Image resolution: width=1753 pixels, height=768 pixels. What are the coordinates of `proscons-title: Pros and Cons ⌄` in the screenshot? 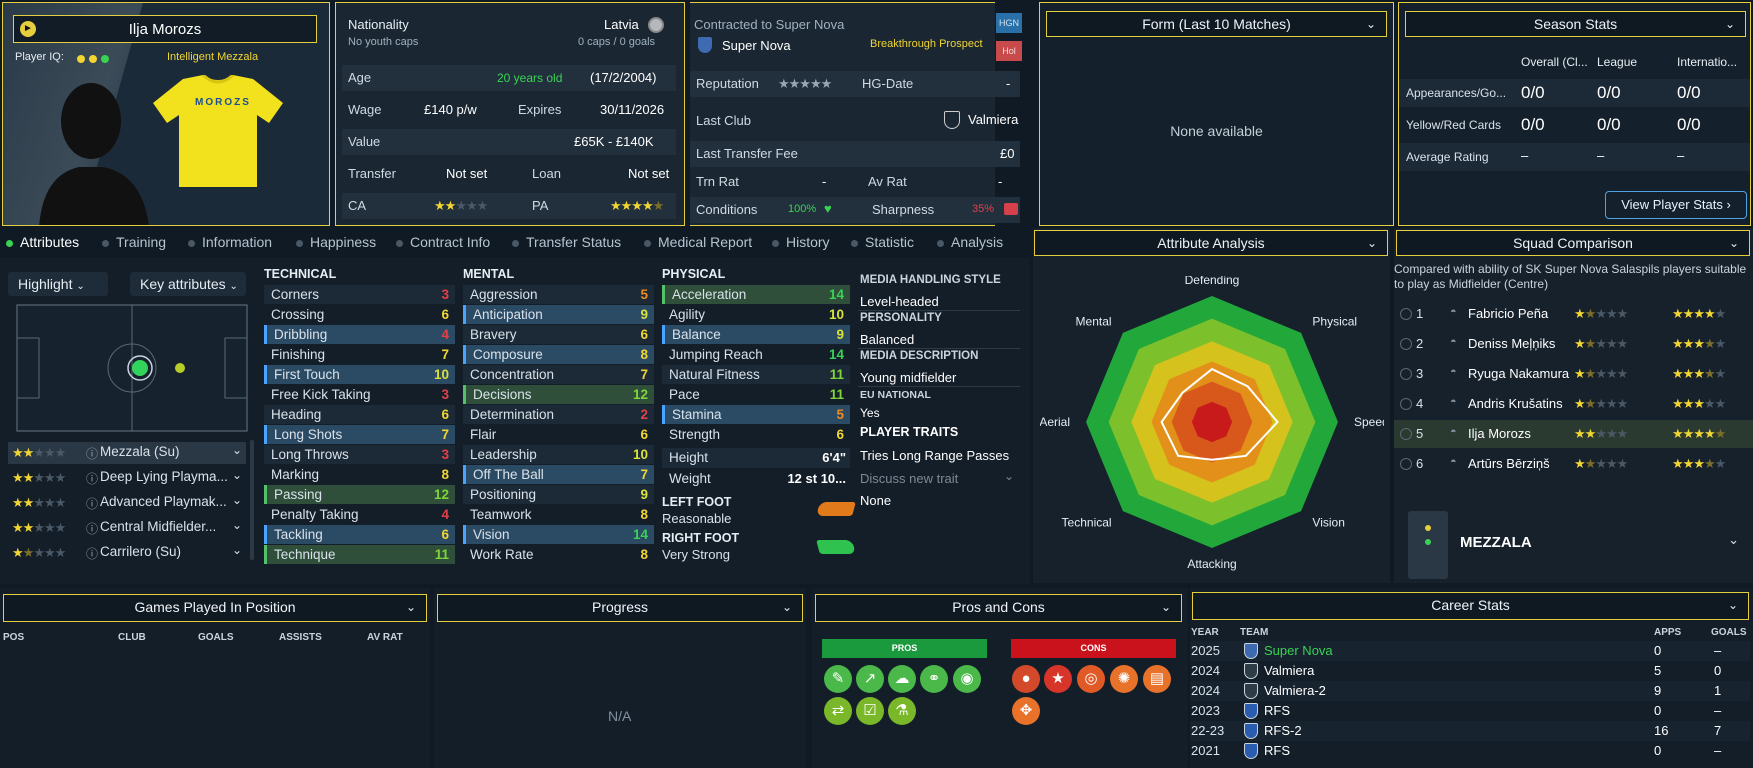 It's located at (998, 608).